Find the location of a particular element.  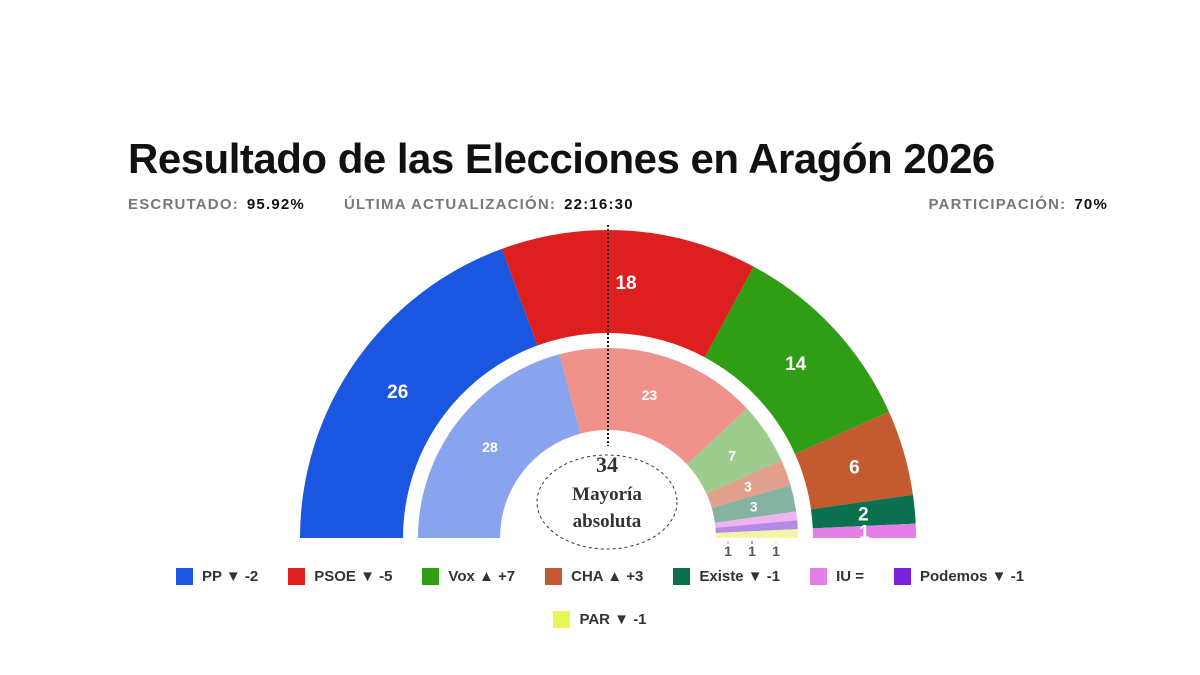

current-label-psoe: 18 is located at coordinates (625, 283).